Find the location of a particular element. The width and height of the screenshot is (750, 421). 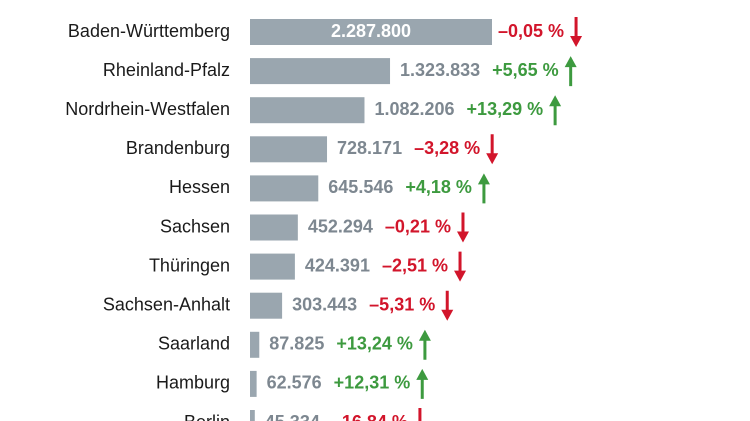

category-label: Brandenburg is located at coordinates (178, 148).